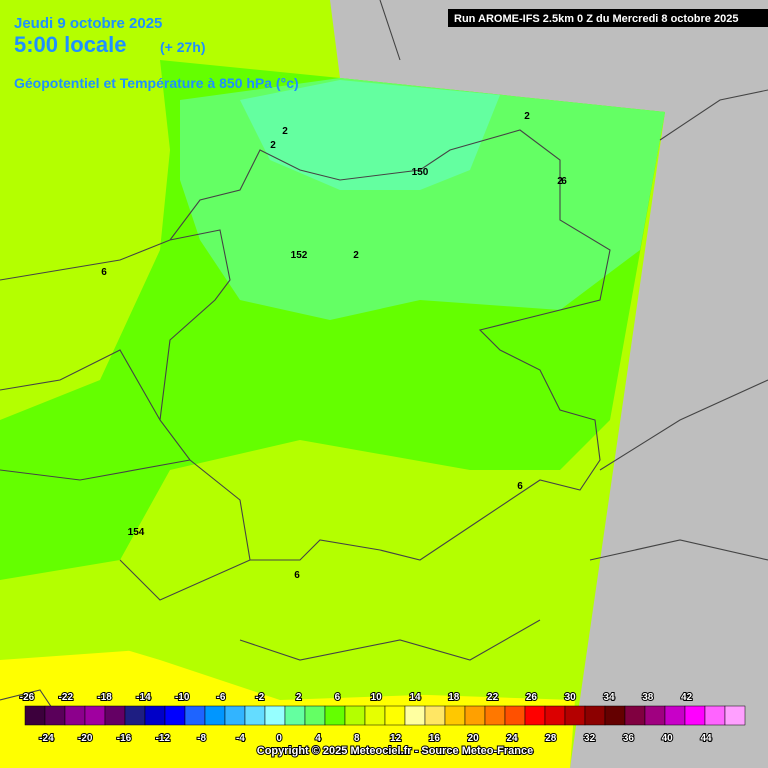 This screenshot has width=768, height=768. Describe the element at coordinates (163, 738) in the screenshot. I see `scale-label: -12` at that location.